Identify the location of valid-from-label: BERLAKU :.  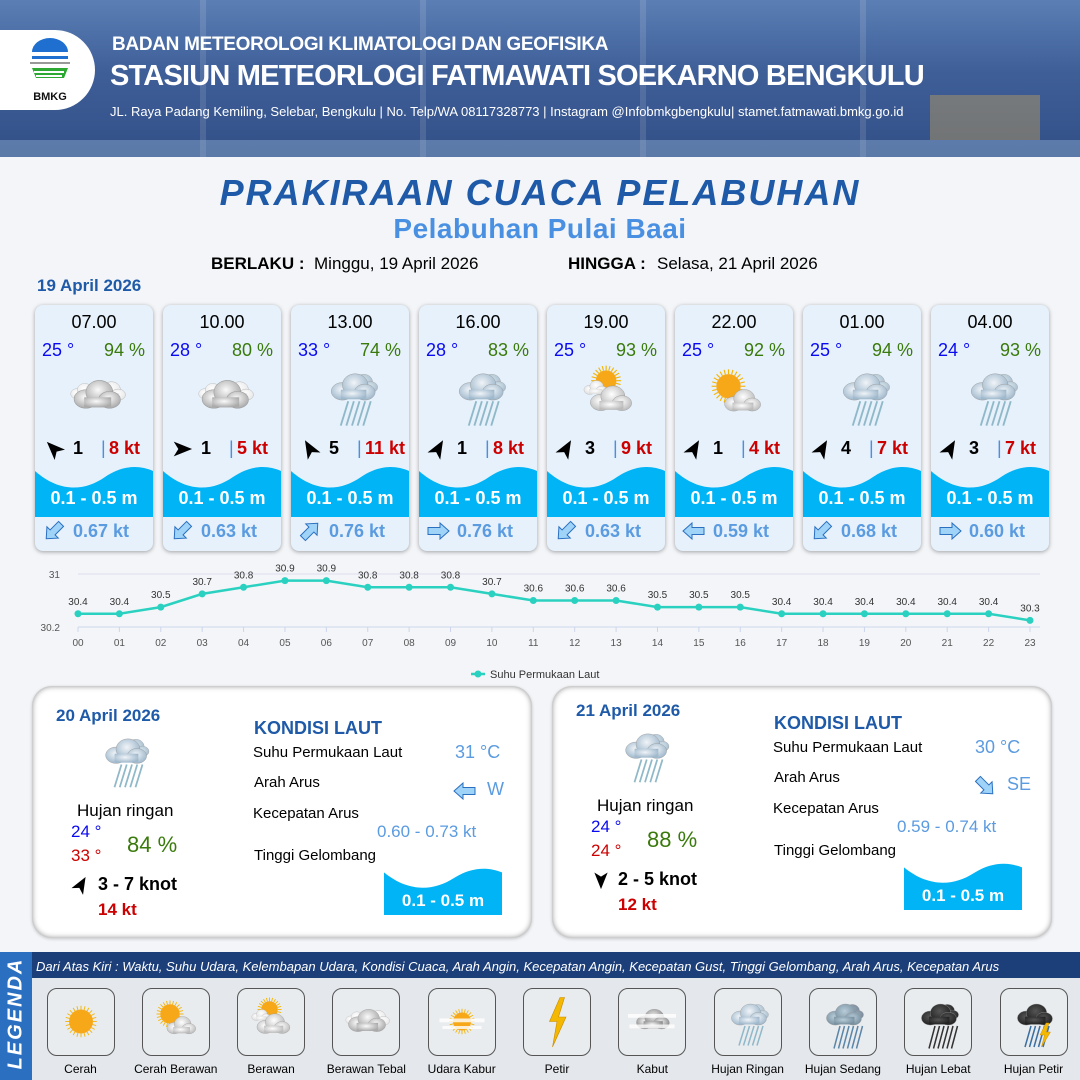
(258, 263).